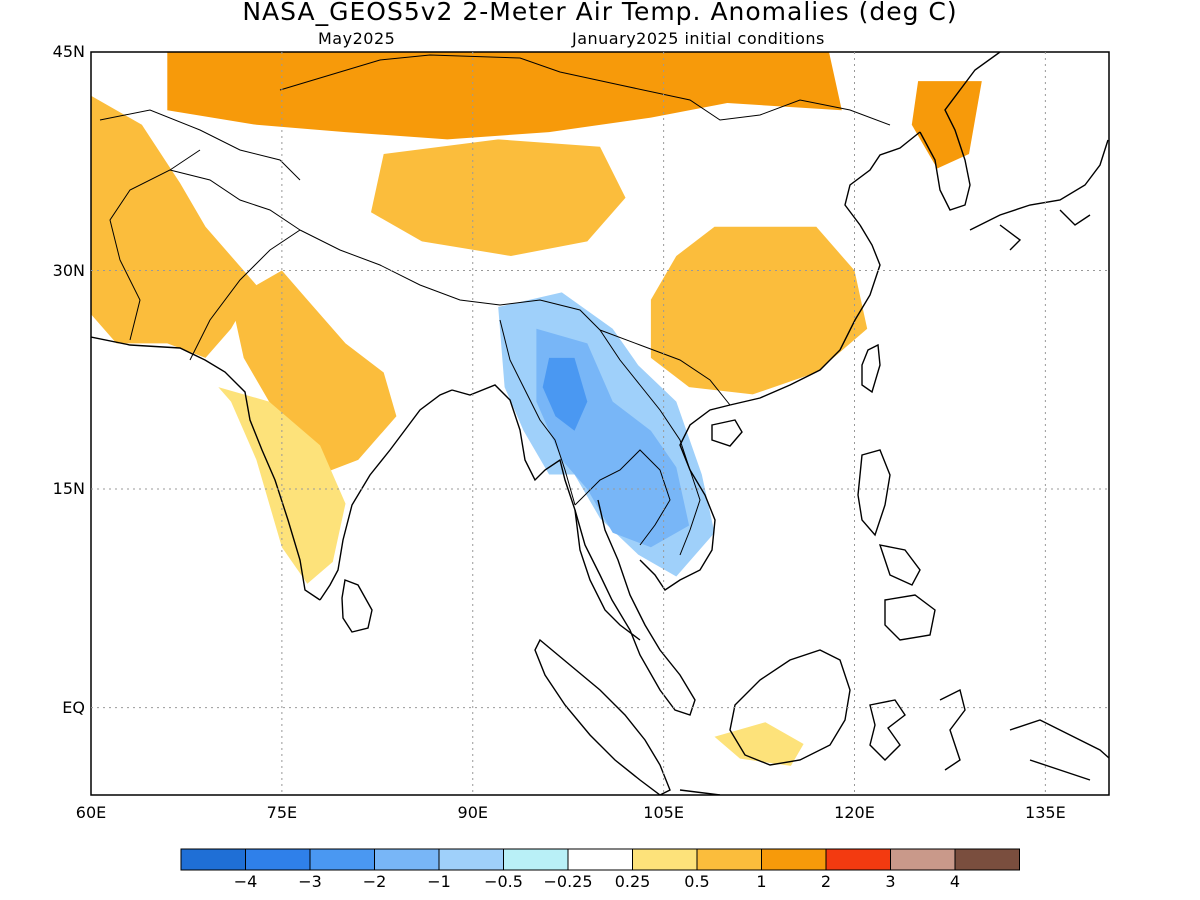 This screenshot has width=1200, height=900. Describe the element at coordinates (871, 368) in the screenshot. I see `taiwan` at that location.